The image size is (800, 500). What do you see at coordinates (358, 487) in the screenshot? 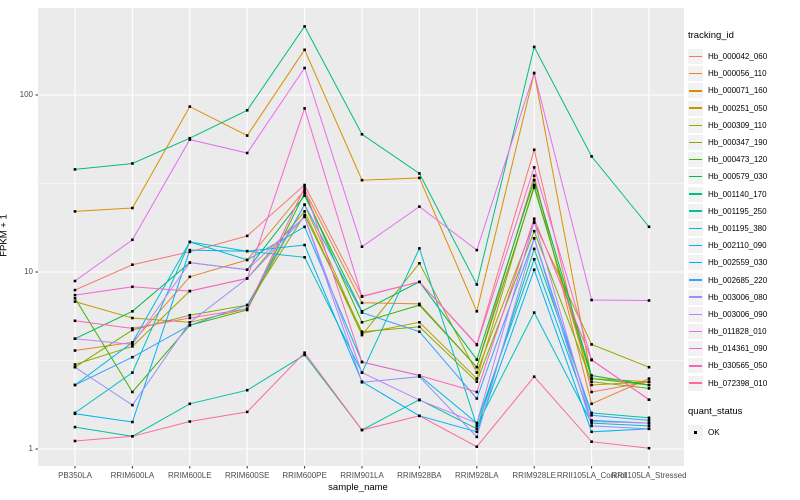
I see `x-axis-title: sample_name` at bounding box center [358, 487].